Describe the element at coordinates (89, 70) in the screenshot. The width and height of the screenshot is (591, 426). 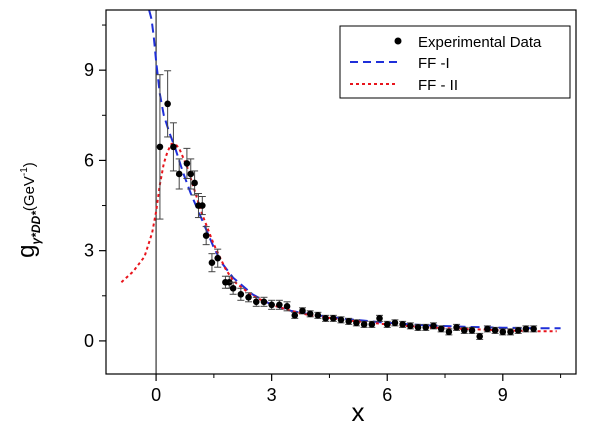
I see `y-tick-label: 9` at that location.